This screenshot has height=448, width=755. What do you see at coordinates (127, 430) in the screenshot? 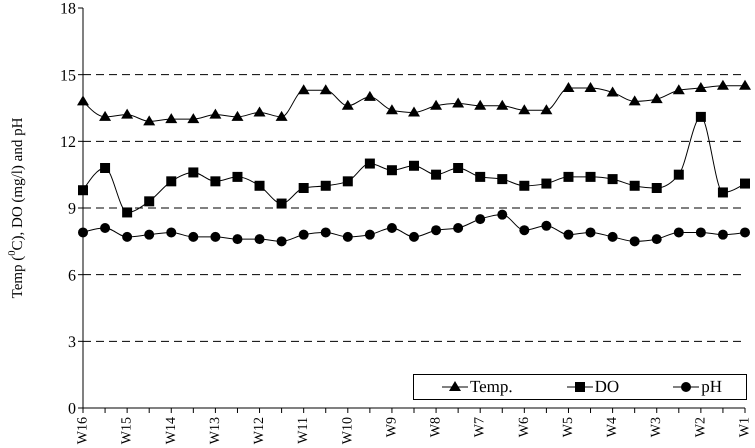
I see `x-tick-label: W15` at bounding box center [127, 430].